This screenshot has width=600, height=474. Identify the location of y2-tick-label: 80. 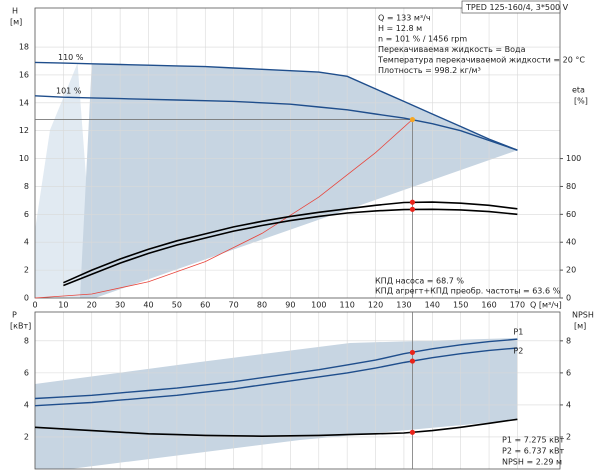
(571, 186).